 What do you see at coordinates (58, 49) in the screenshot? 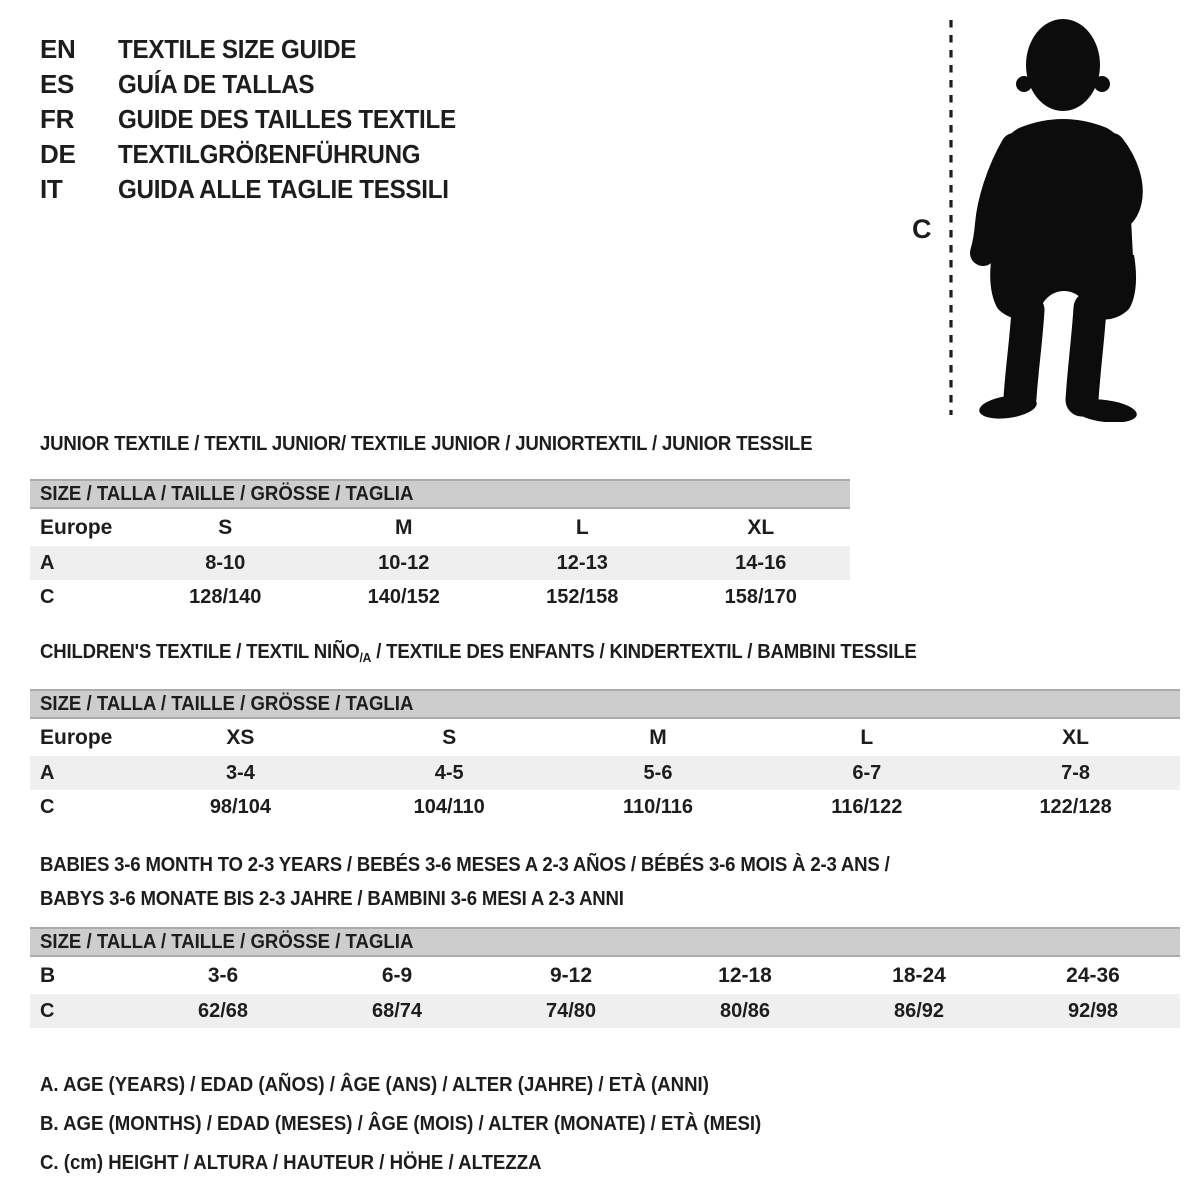
I see `language-code: EN` at bounding box center [58, 49].